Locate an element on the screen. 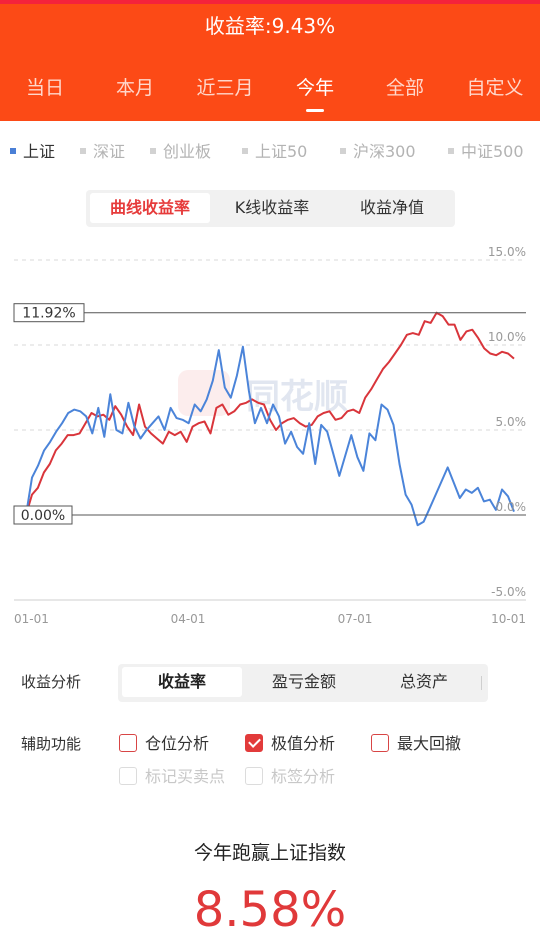  checkbox-position-analysis: 仓位分析 is located at coordinates (164, 744).